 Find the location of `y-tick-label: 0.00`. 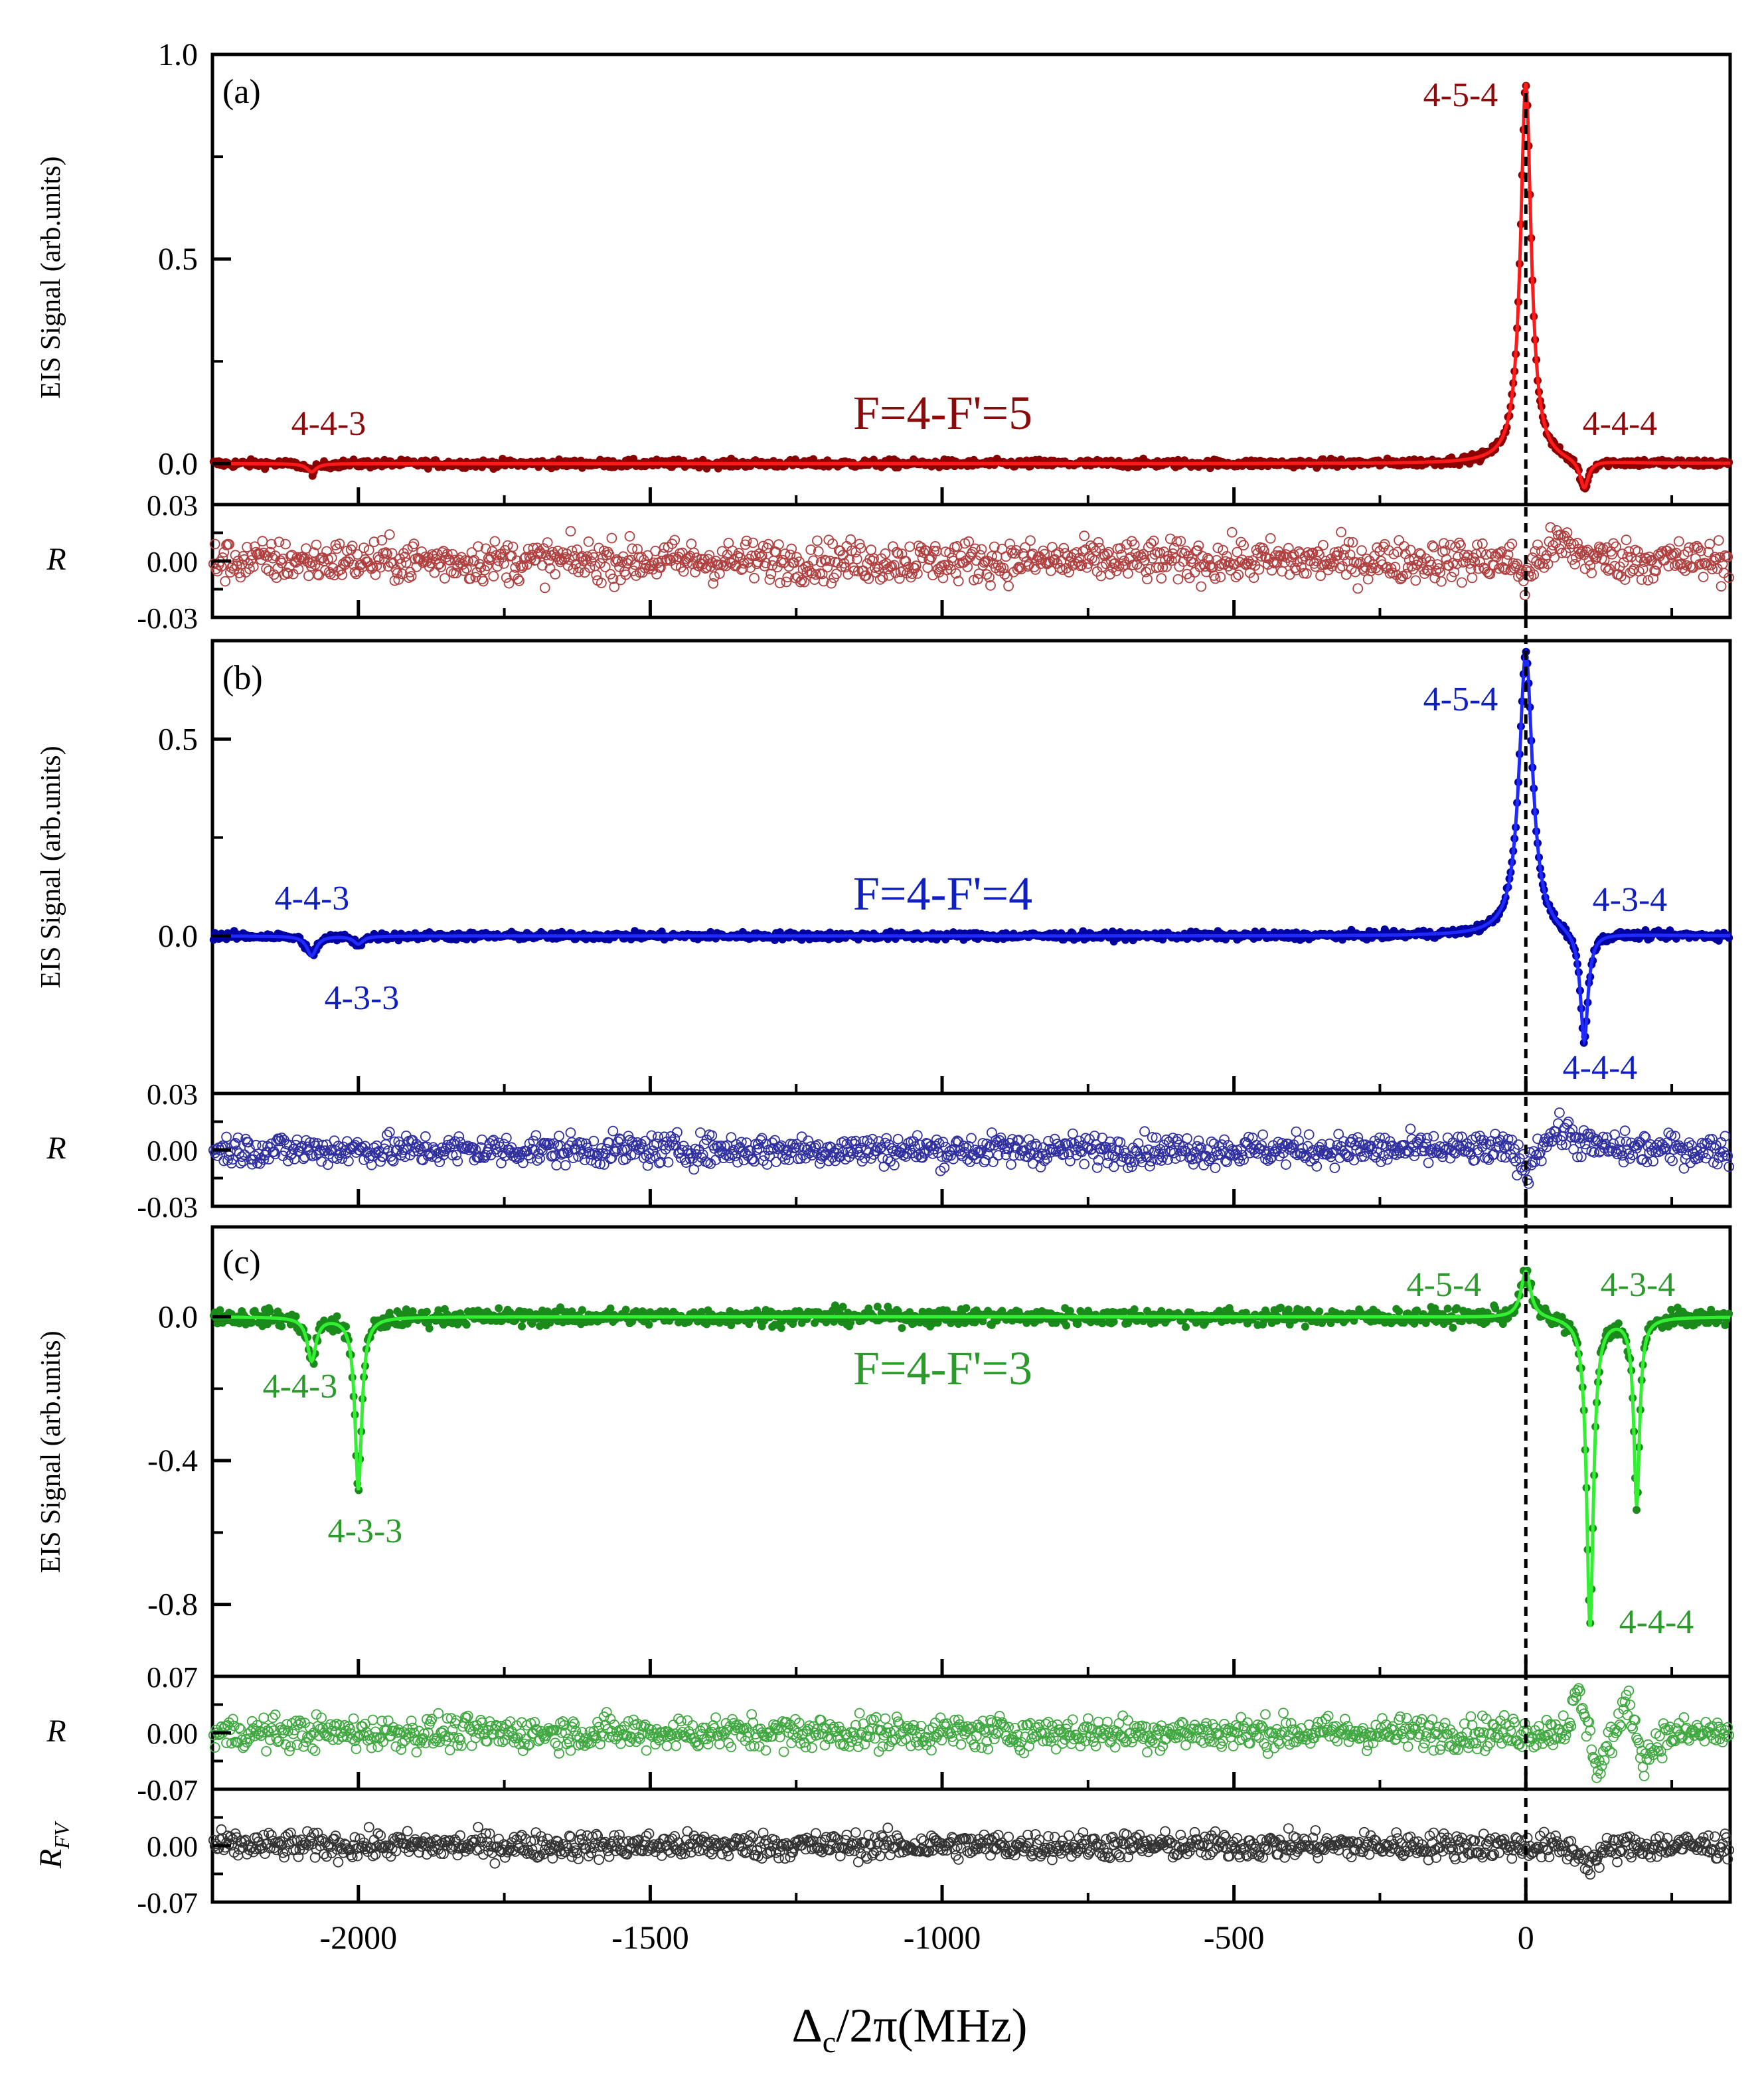

y-tick-label: 0.00 is located at coordinates (172, 562).